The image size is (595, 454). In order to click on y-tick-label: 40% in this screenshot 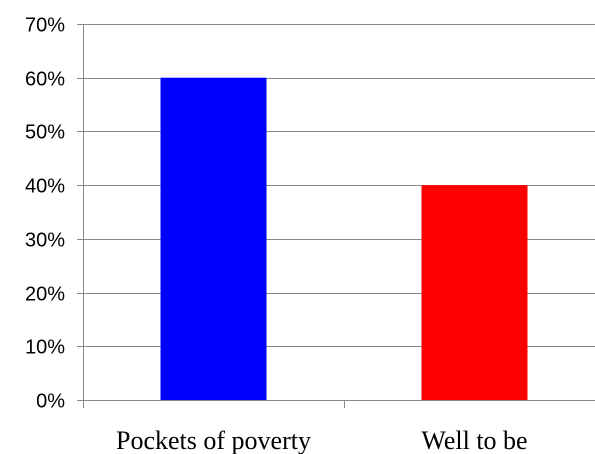, I will do `click(45, 187)`.